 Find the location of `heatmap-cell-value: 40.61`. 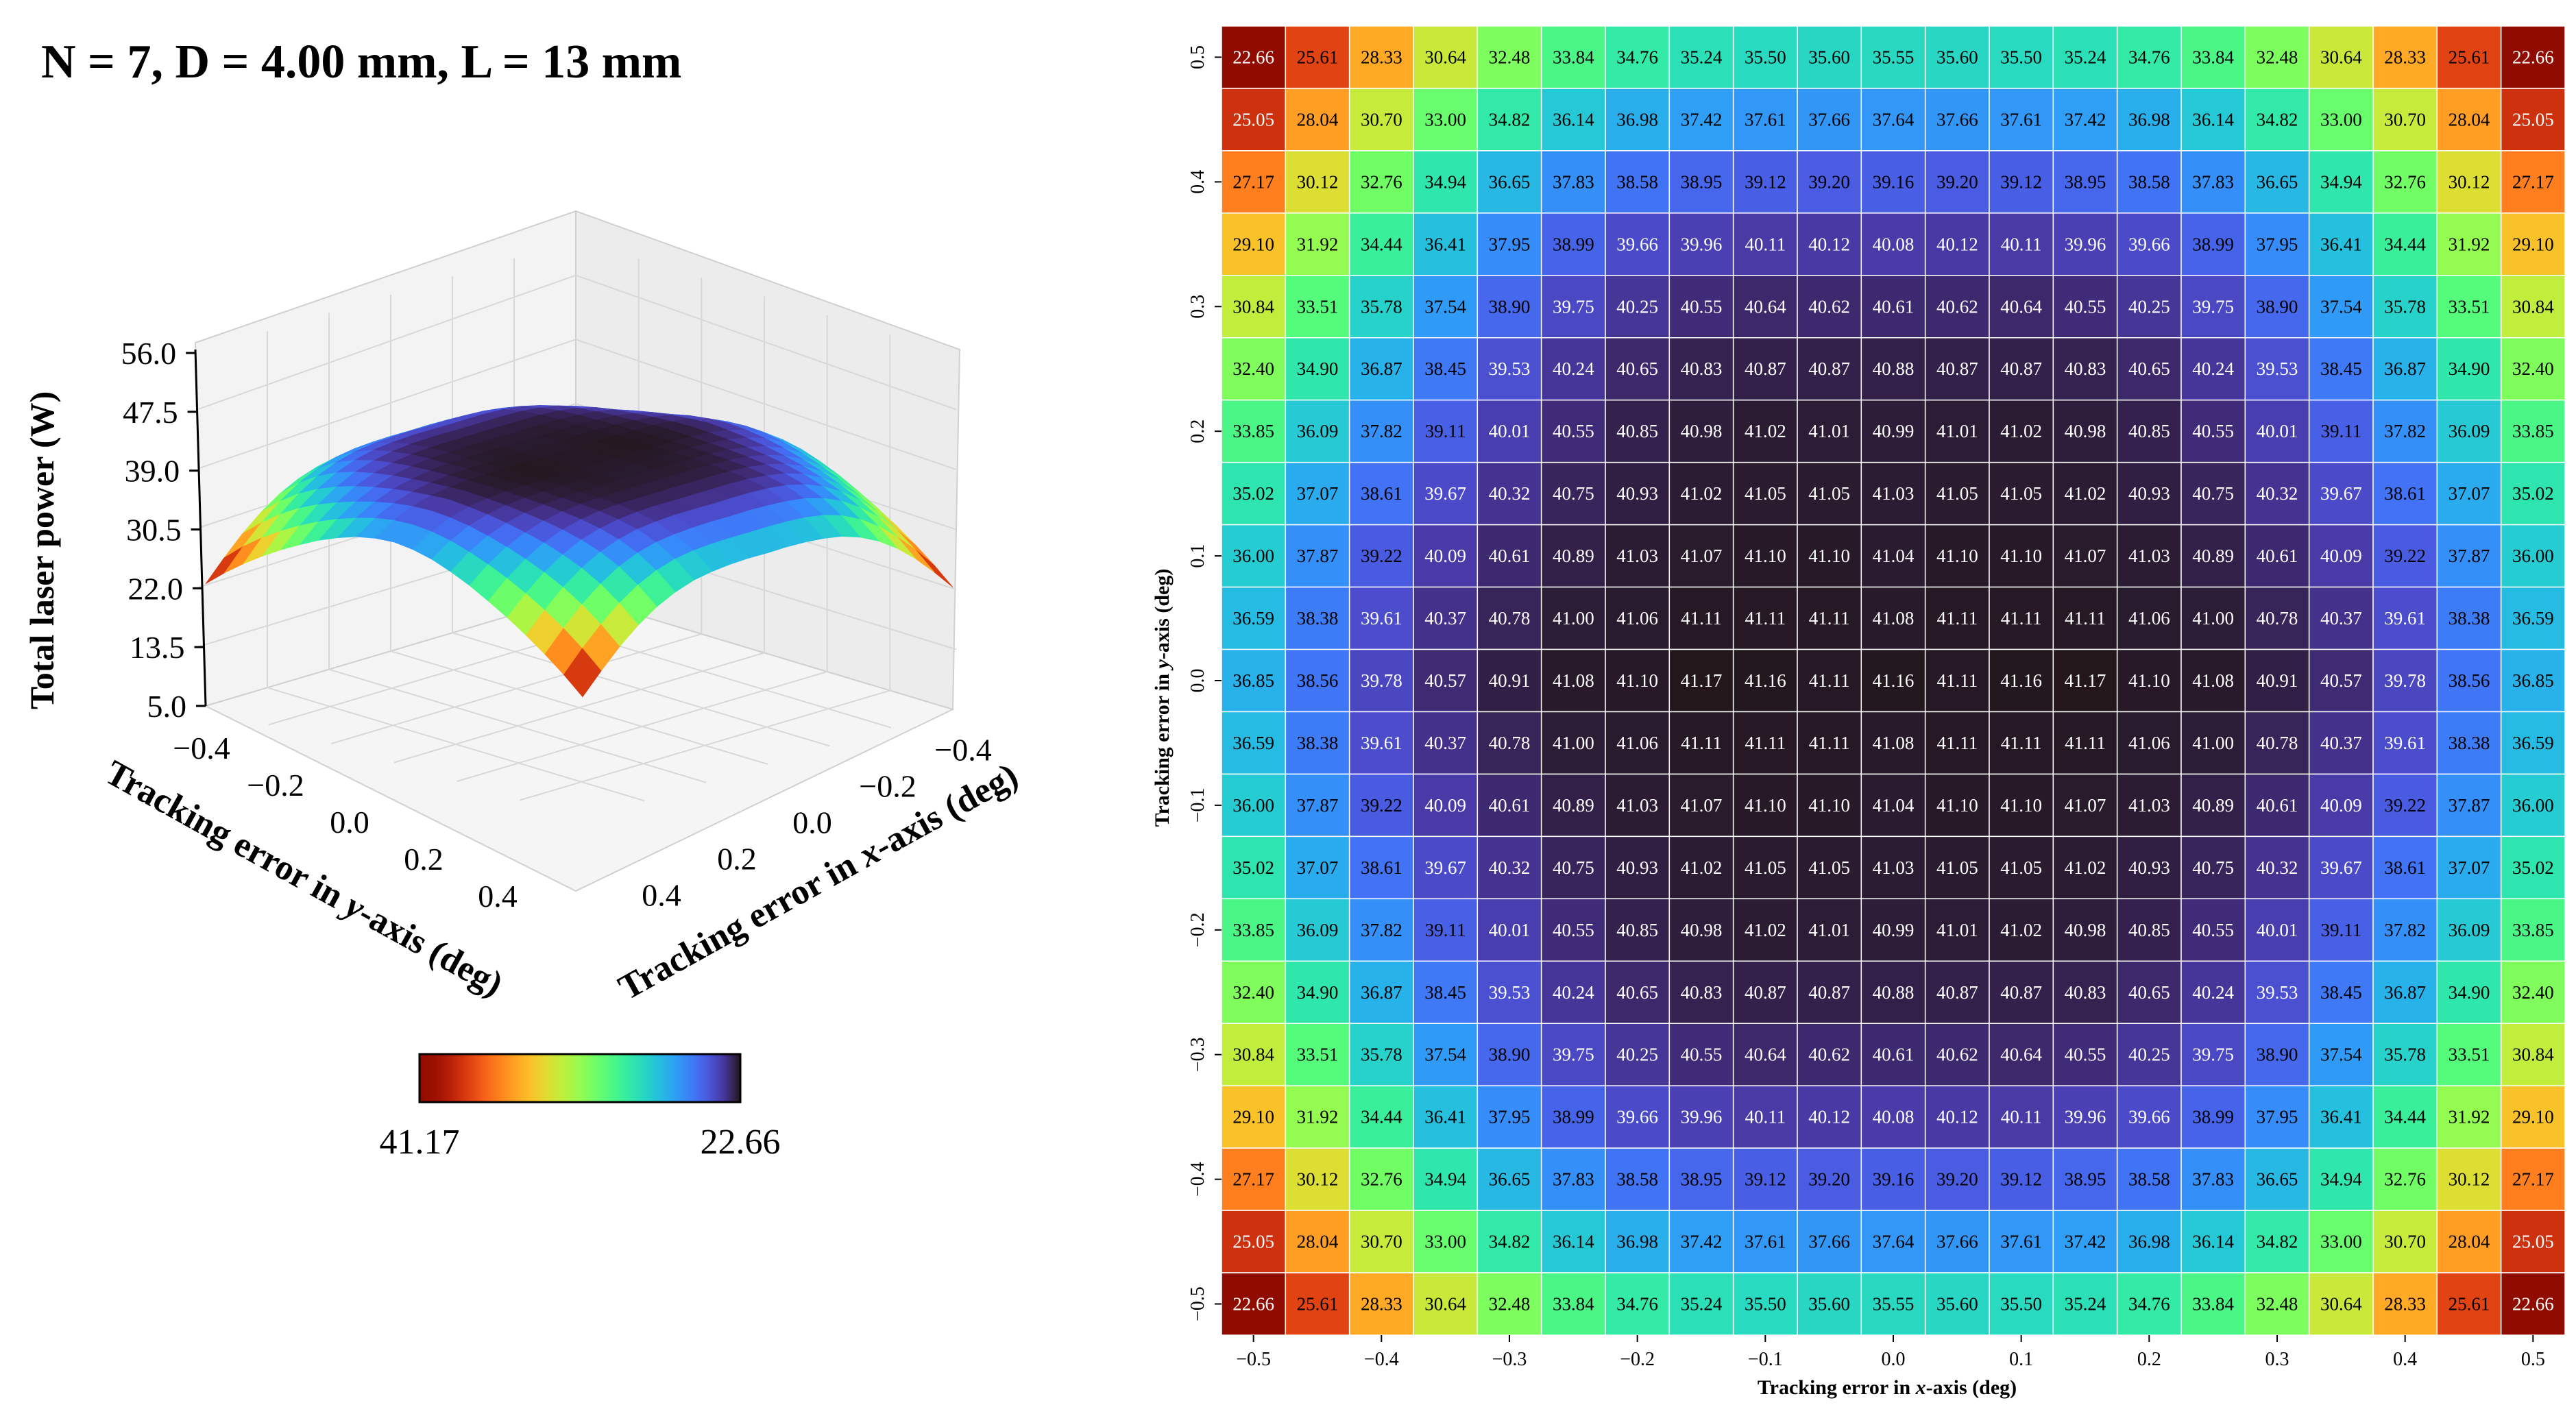

heatmap-cell-value: 40.61 is located at coordinates (1894, 306).